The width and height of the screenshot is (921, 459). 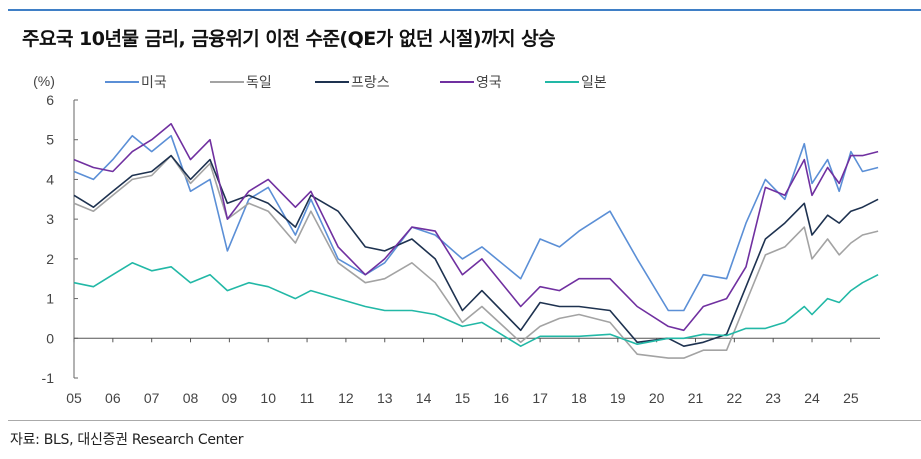 I want to click on x-tick-label: 08, so click(x=191, y=398).